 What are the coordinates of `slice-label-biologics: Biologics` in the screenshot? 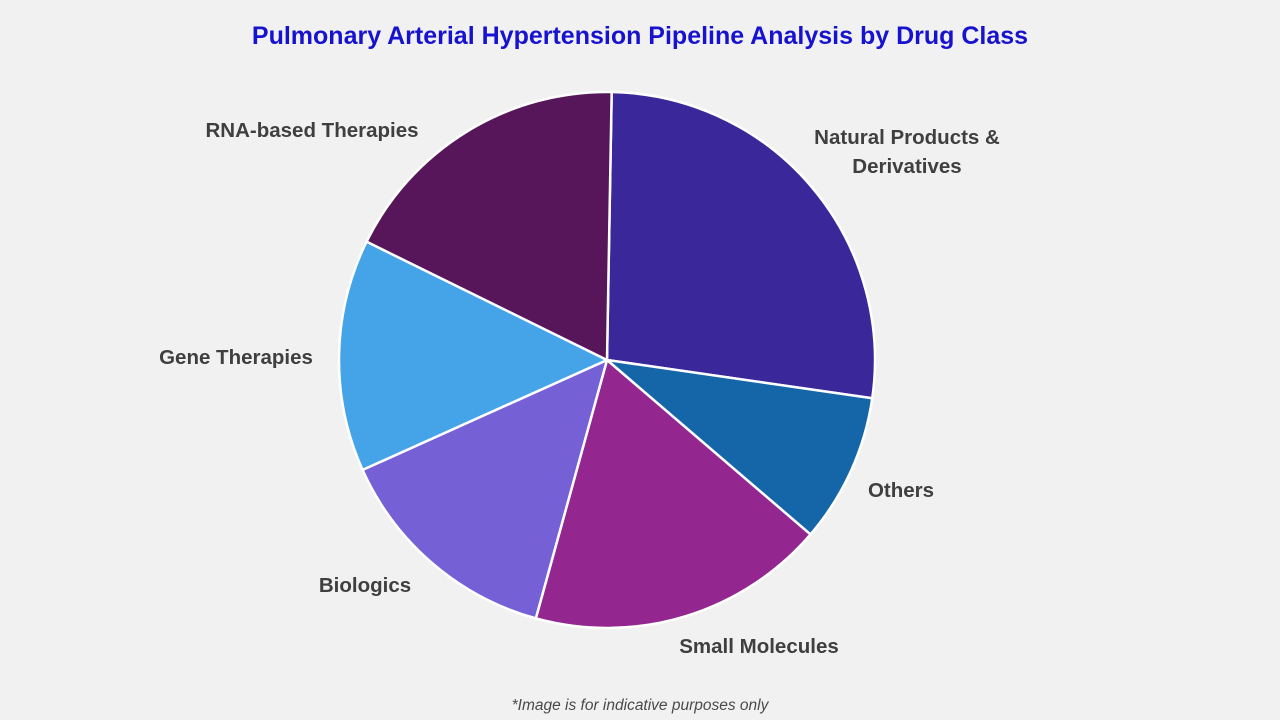 It's located at (365, 585).